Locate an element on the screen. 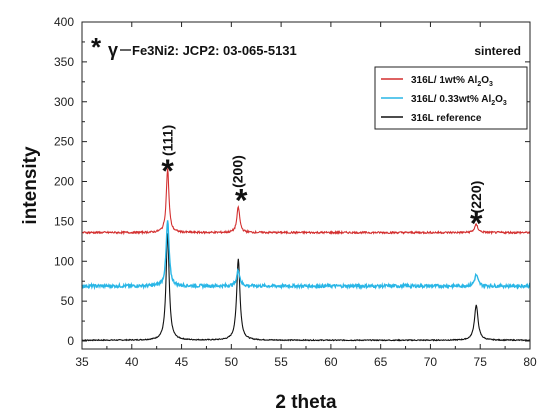  peak-marker-0: * is located at coordinates (167, 171).